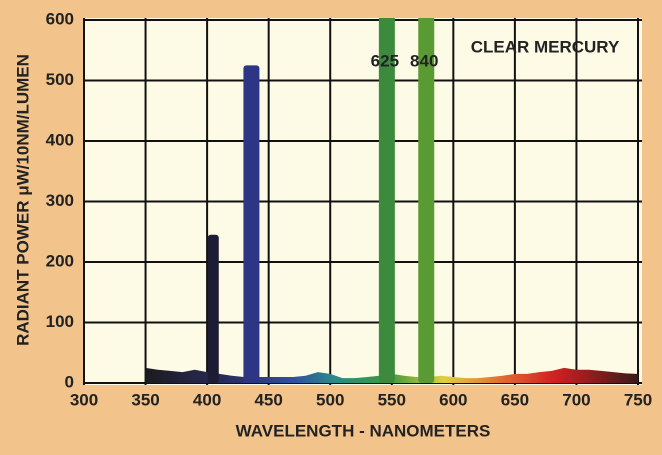 This screenshot has height=455, width=662. What do you see at coordinates (60, 139) in the screenshot?
I see `y-tick-label: 400` at bounding box center [60, 139].